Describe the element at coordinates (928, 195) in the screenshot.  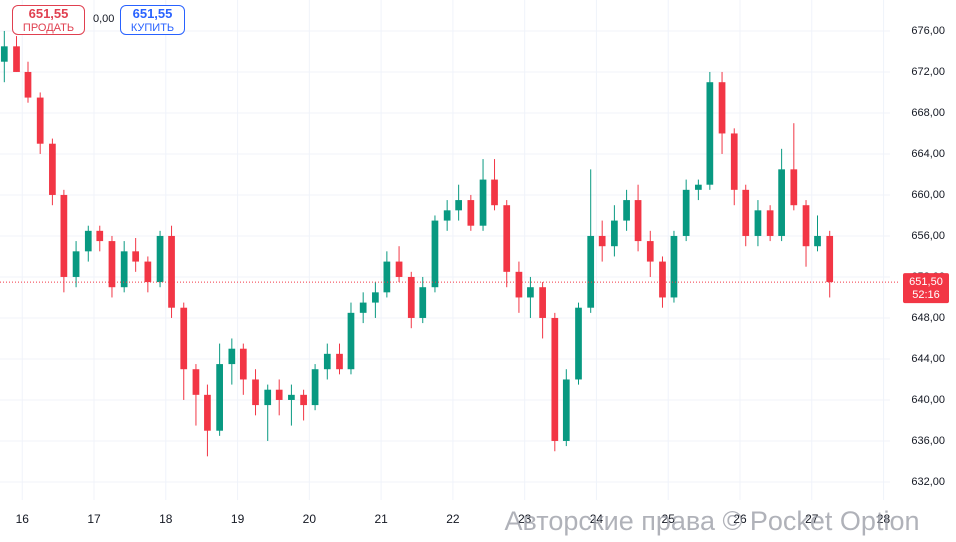
I see `y-tick-label: 660,00` at that location.